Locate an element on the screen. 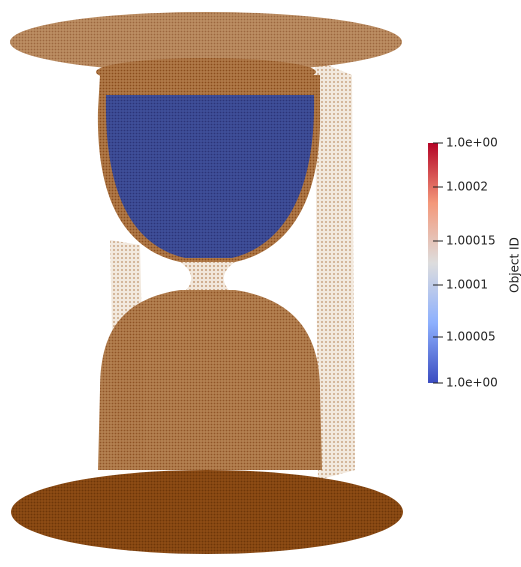 The width and height of the screenshot is (521, 567). bottom-glass is located at coordinates (210, 380).